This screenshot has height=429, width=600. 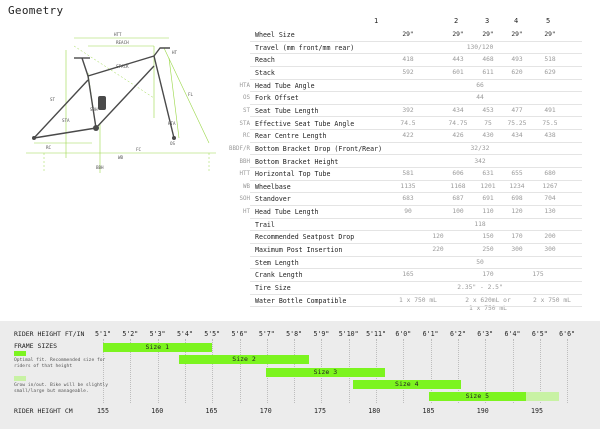 What do you see at coordinates (405, 225) in the screenshot?
I see `geometry-row: Trail 118` at bounding box center [405, 225].